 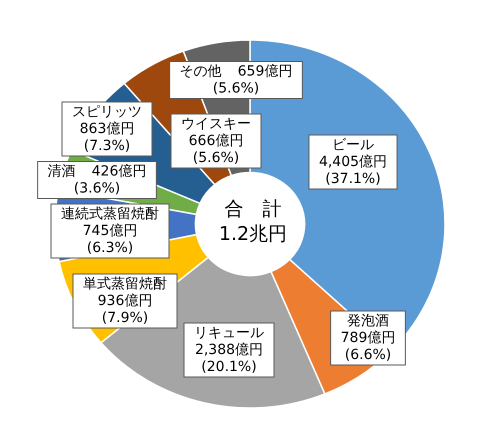 I want to click on annotation: 合 計, so click(x=253, y=209).